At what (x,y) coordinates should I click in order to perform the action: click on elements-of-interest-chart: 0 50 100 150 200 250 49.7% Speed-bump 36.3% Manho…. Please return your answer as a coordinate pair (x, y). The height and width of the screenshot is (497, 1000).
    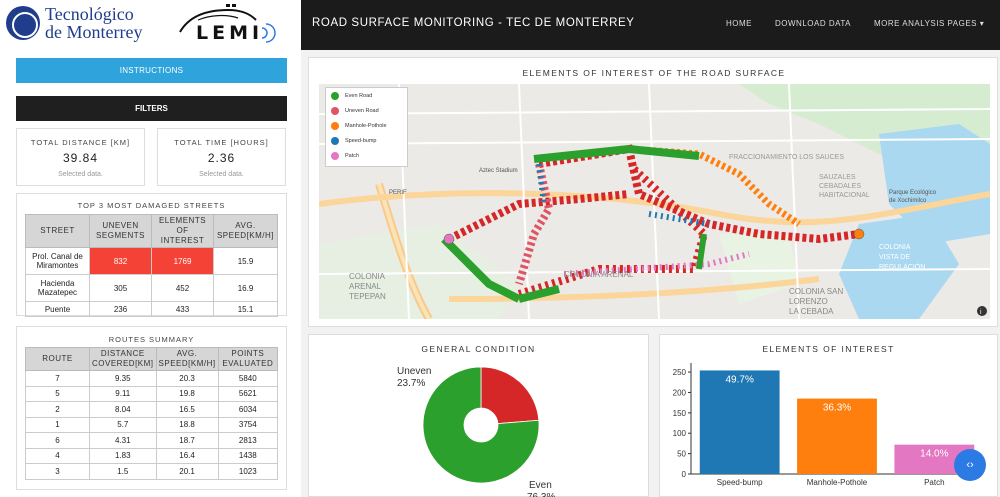
    Looking at the image, I should click on (829, 422).